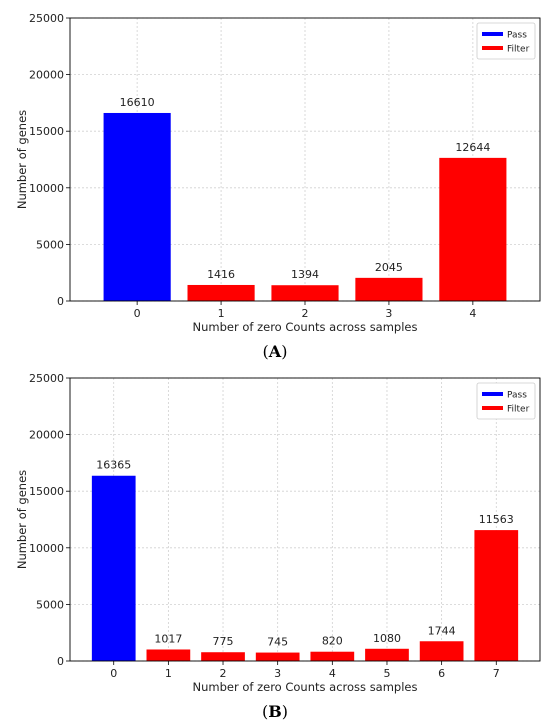 This screenshot has height=728, width=550. I want to click on bar-value-label: 12644, so click(472, 147).